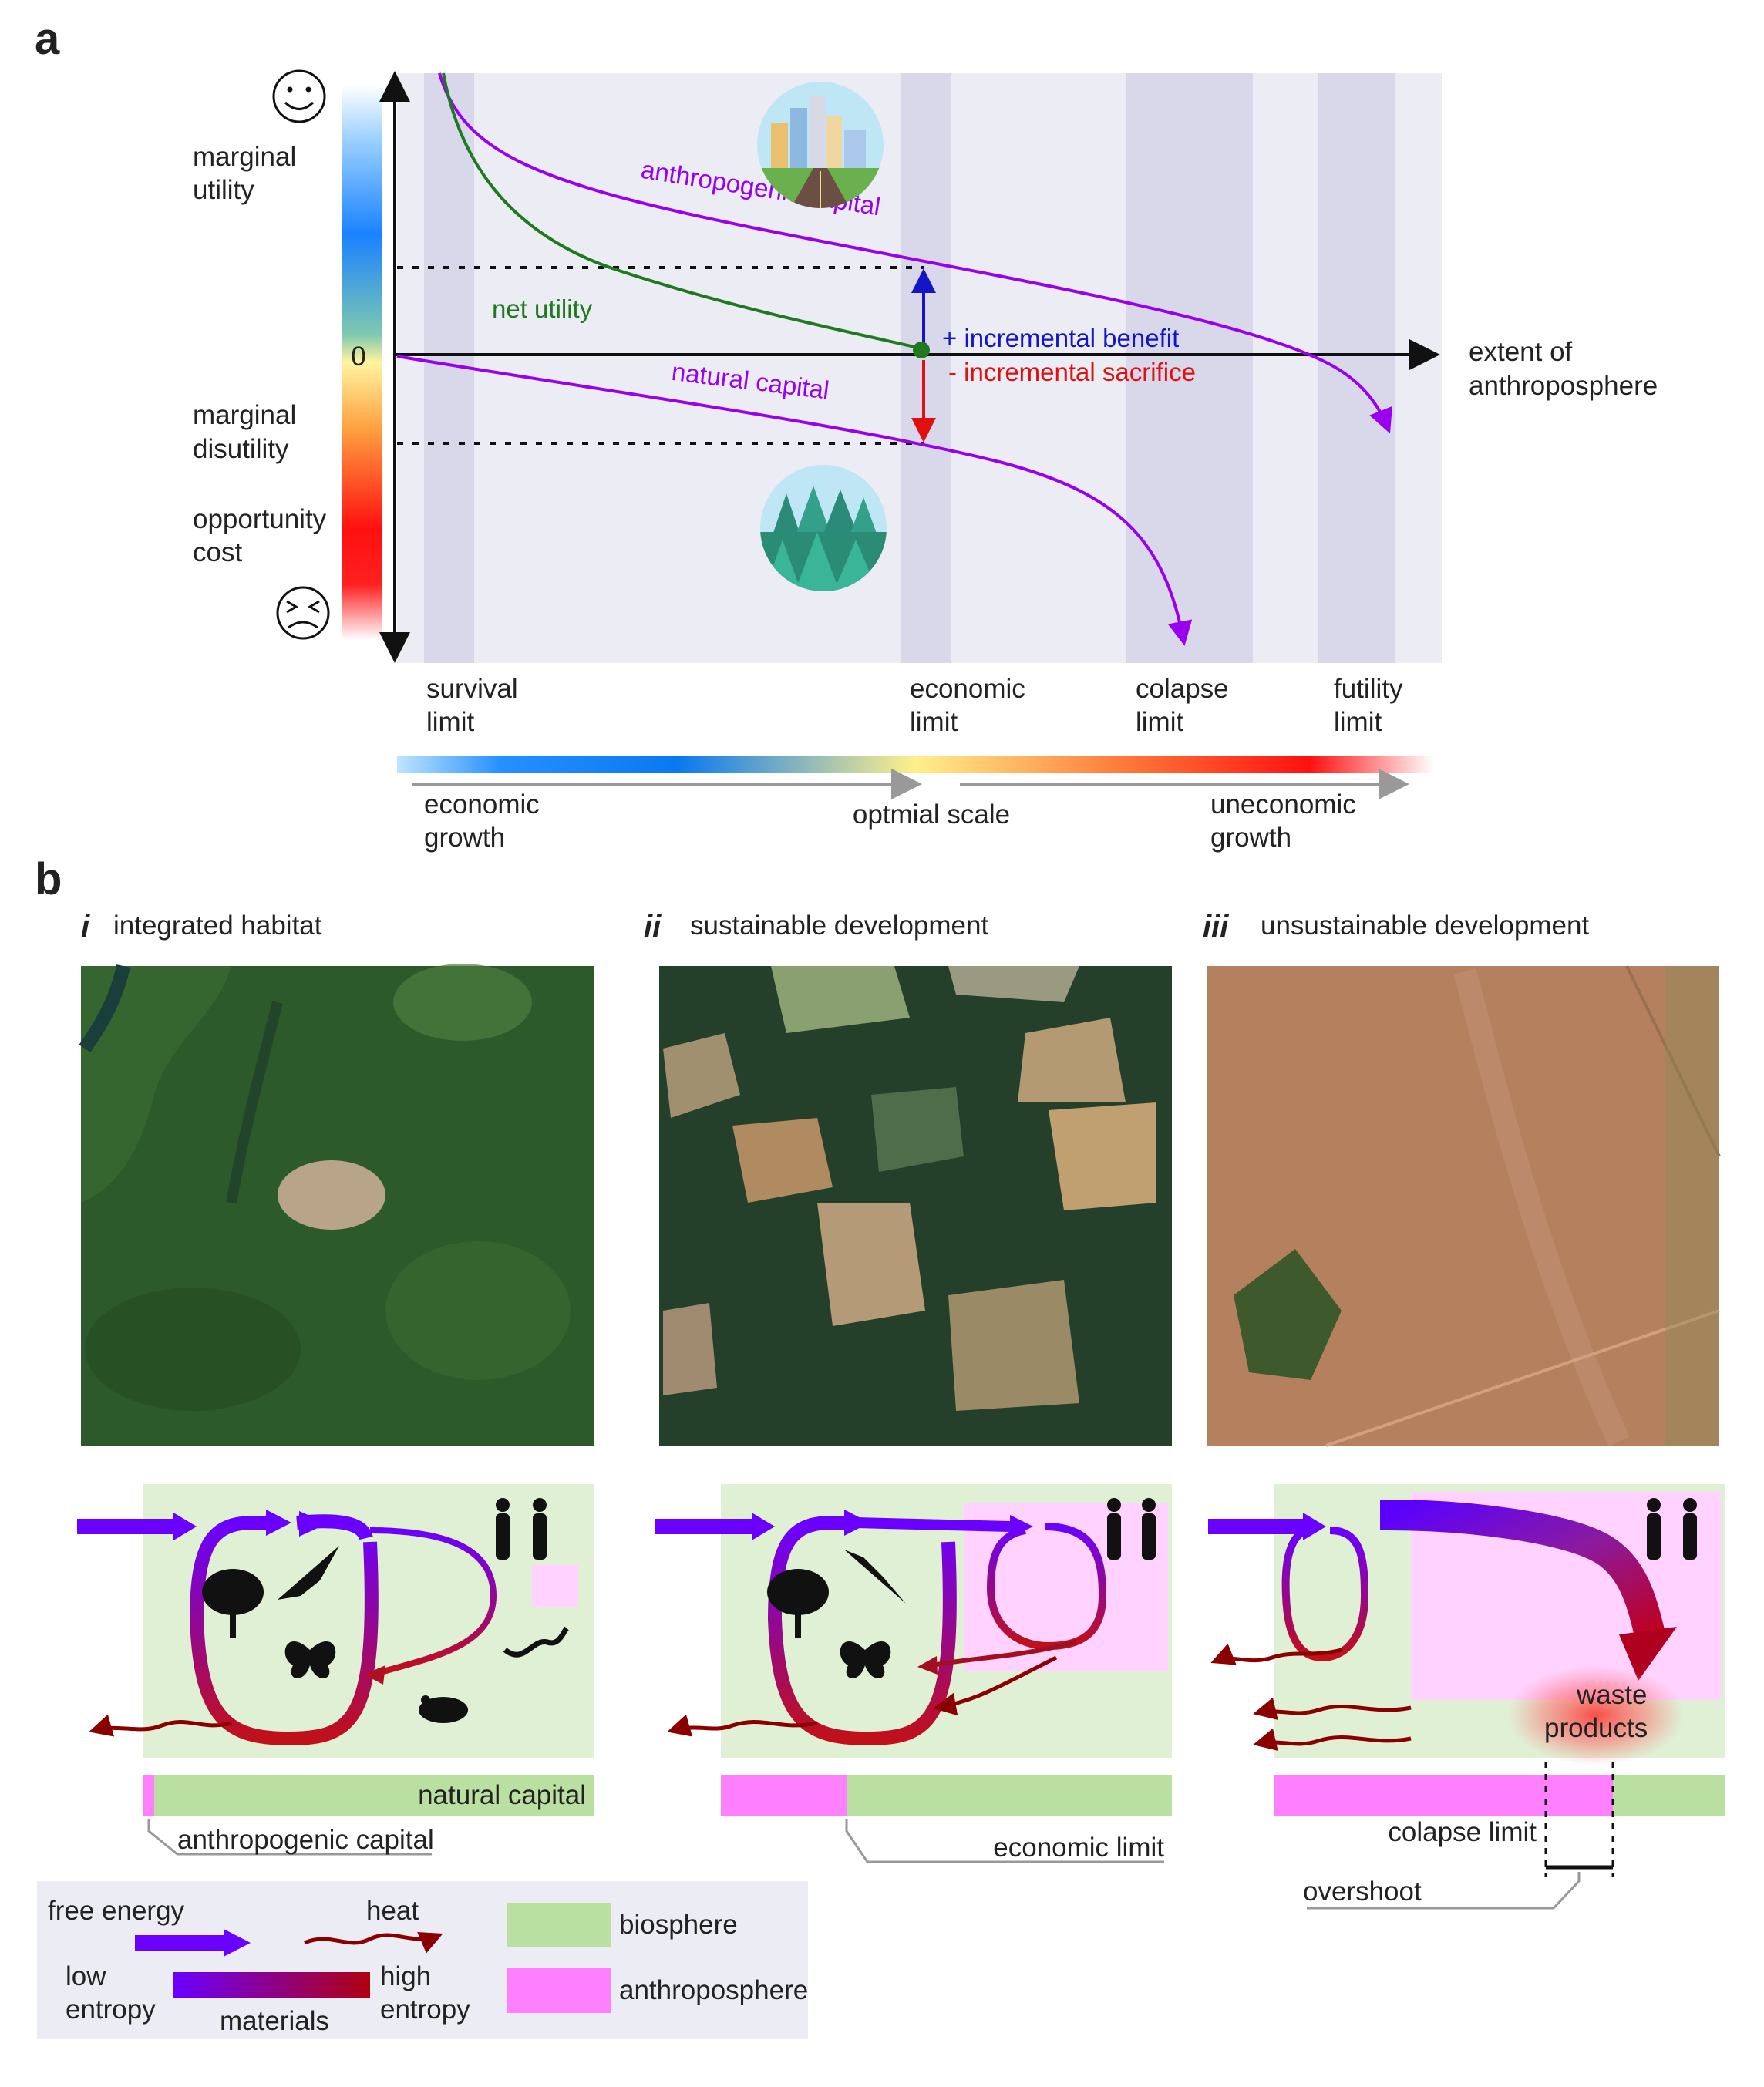  I want to click on waste-label-2: products, so click(1596, 1728).